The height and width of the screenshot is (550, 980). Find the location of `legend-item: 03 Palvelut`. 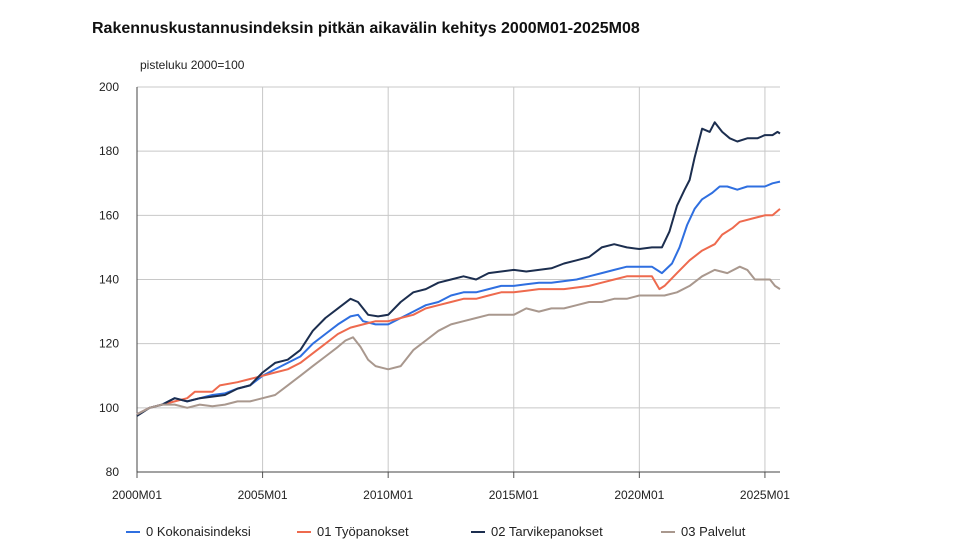

legend-item: 03 Palvelut is located at coordinates (703, 531).